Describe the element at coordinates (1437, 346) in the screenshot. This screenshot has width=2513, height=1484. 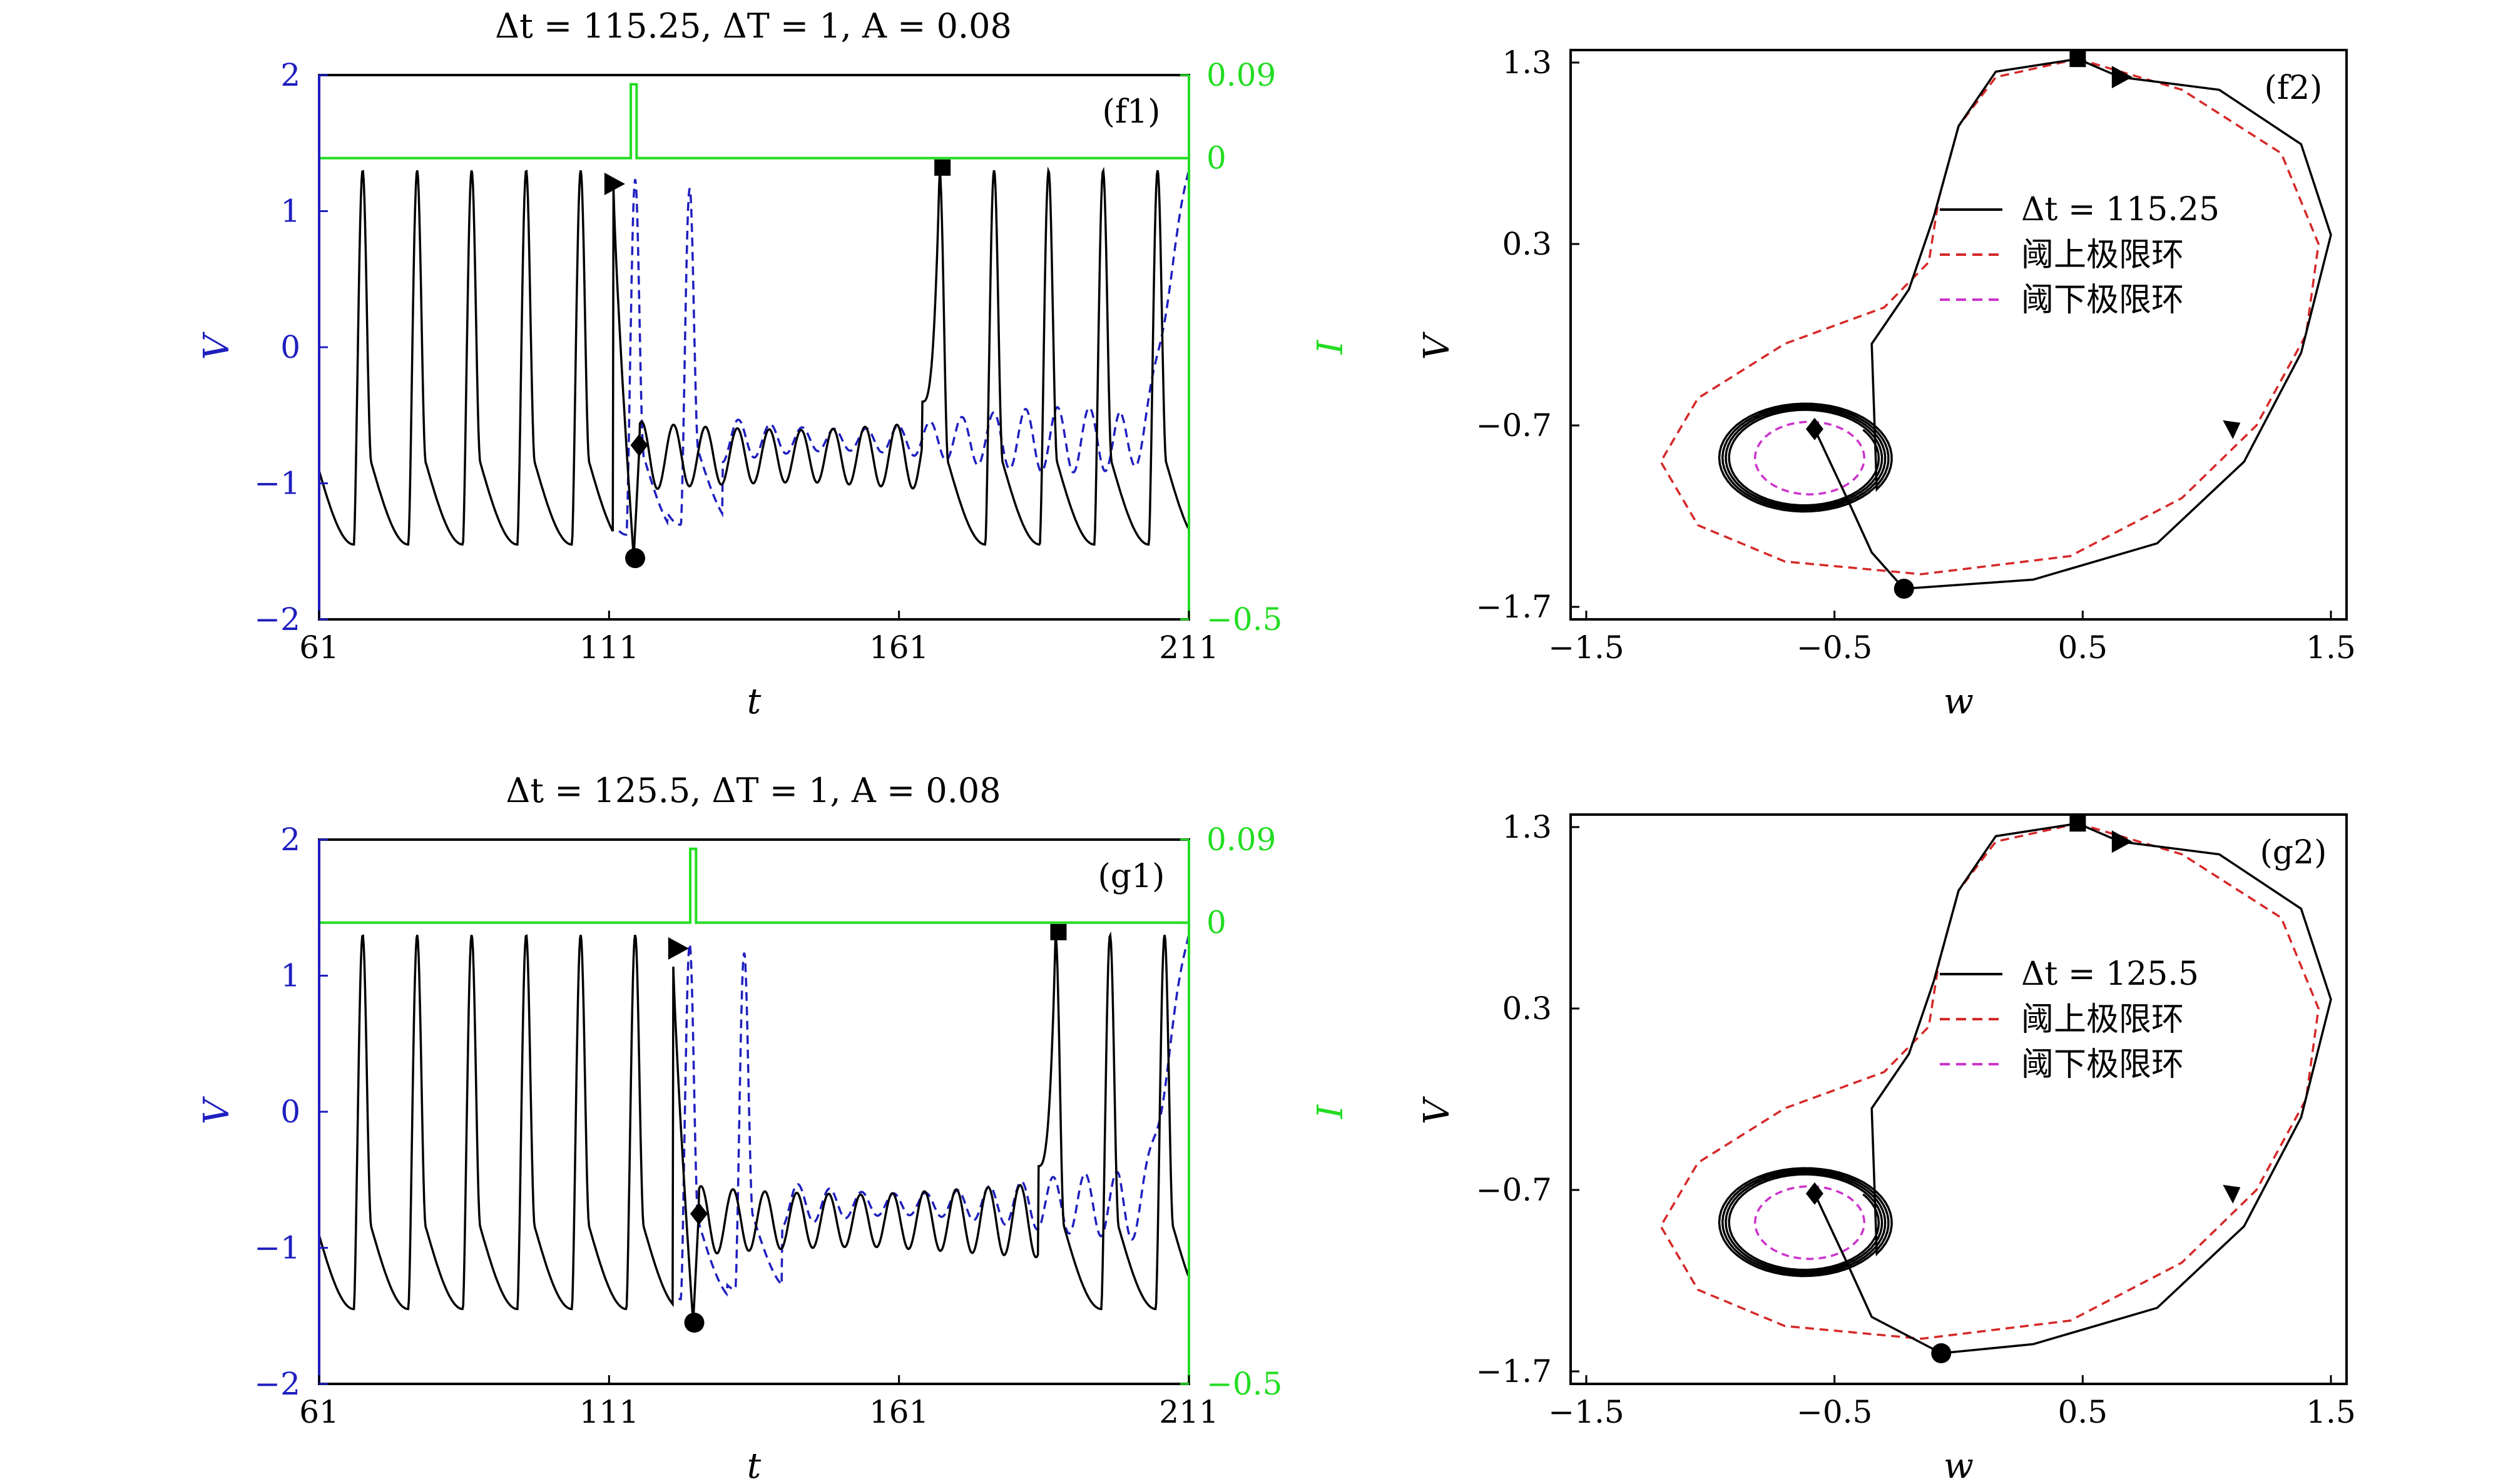
I see `panel-f2-ylabel: V` at that location.